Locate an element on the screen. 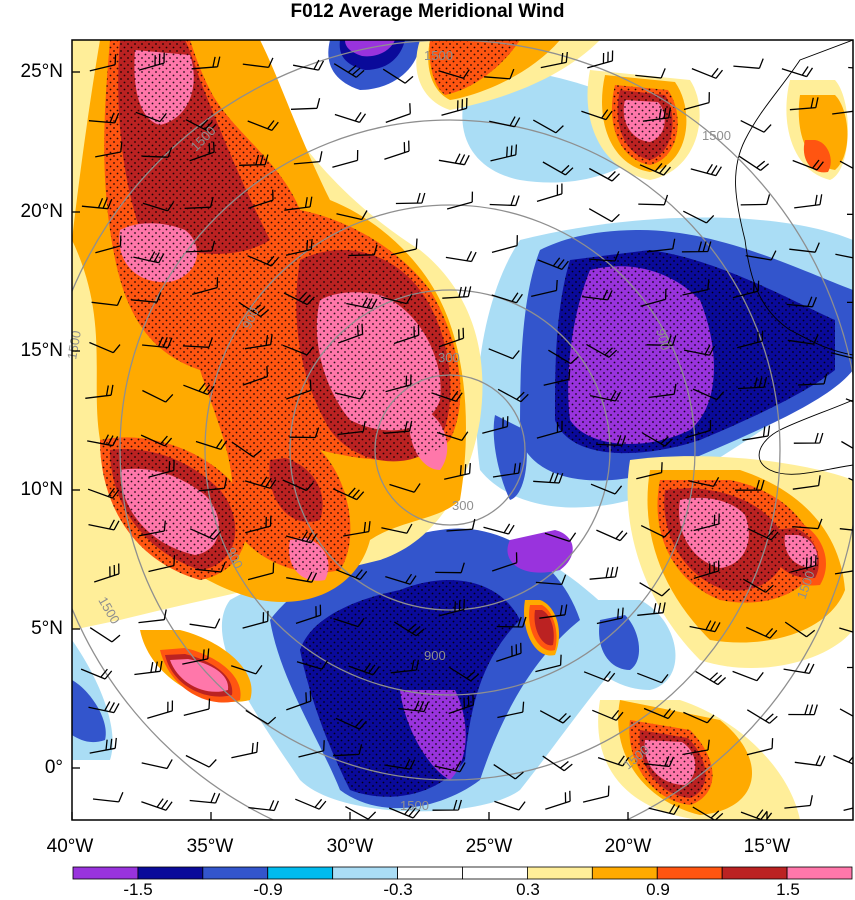 This screenshot has height=900, width=855. lat-label: 5°N is located at coordinates (47, 628).